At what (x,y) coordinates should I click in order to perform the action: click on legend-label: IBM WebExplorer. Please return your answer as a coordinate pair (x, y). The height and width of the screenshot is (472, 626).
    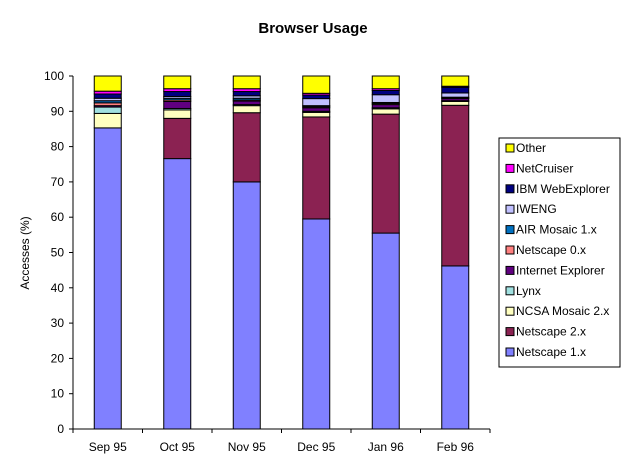
    Looking at the image, I should click on (563, 189).